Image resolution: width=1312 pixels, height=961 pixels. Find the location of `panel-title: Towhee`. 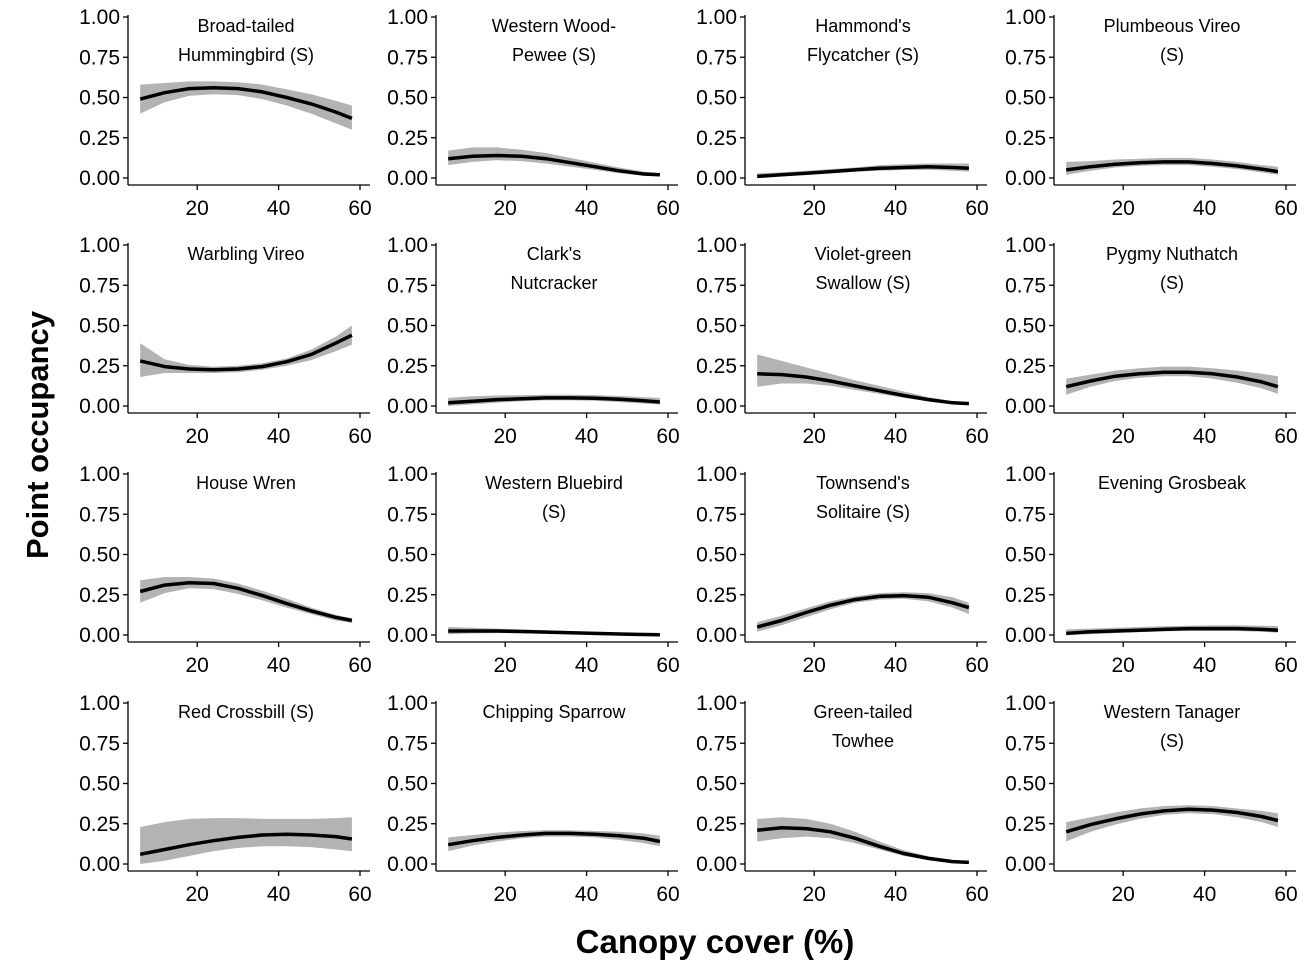

panel-title: Towhee is located at coordinates (863, 741).